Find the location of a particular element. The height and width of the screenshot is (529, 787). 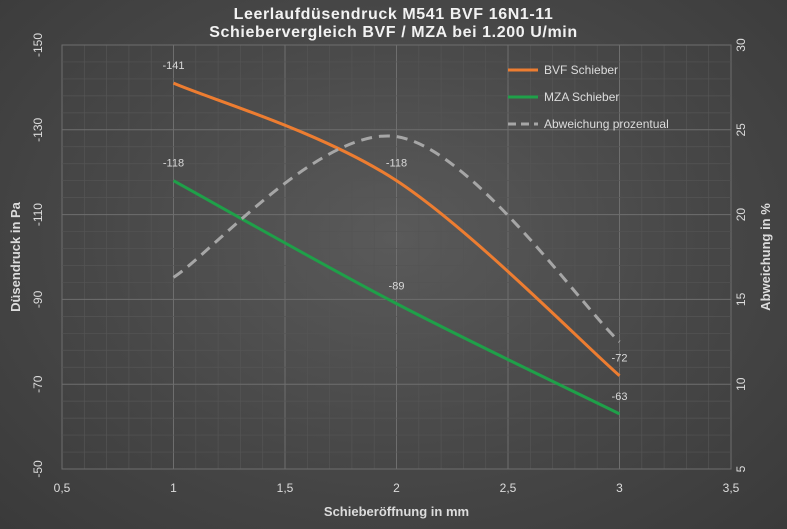

y2-tick-label: 20 is located at coordinates (741, 215).